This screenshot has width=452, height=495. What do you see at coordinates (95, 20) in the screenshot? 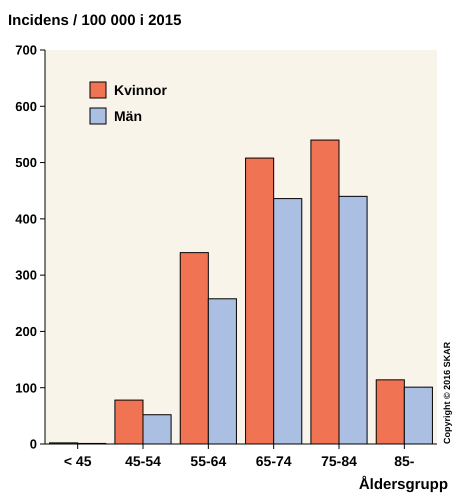
I see `chart-title: Incidens / 100 000 i 2015` at bounding box center [95, 20].